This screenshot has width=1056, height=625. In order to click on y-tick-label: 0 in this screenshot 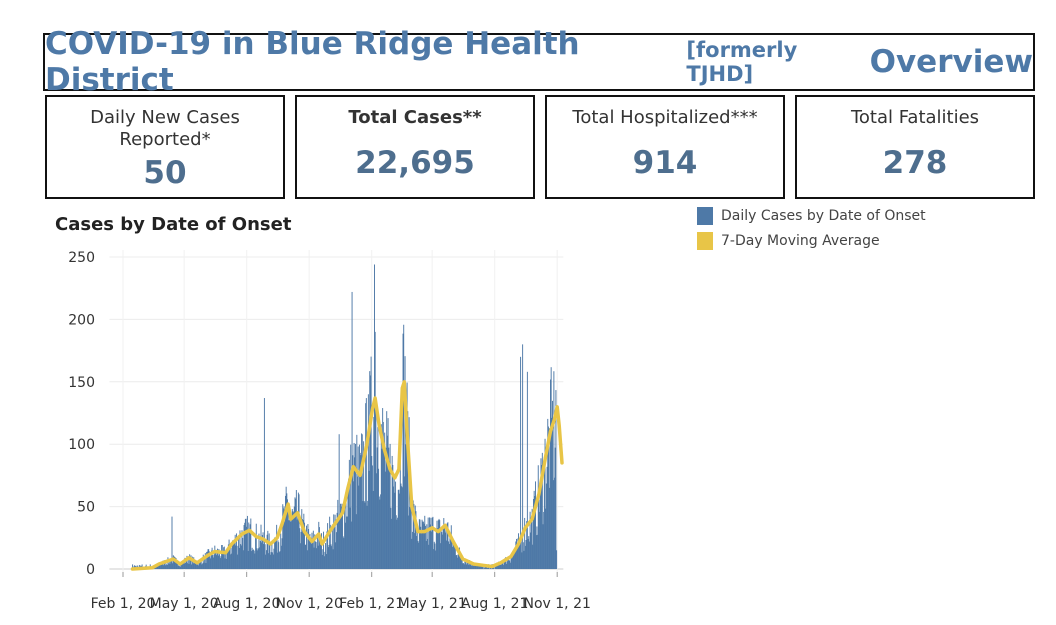, I will do `click(90, 570)`.